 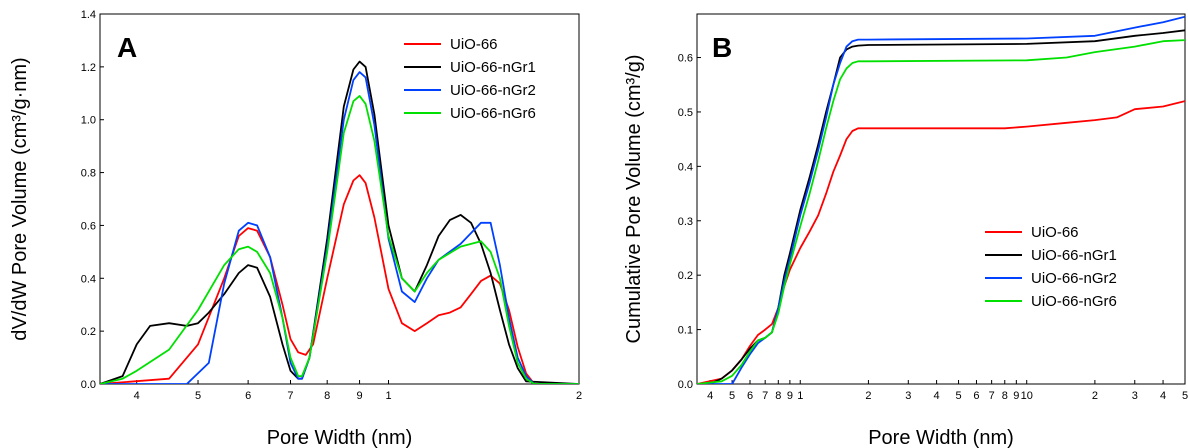 What do you see at coordinates (722, 47) in the screenshot?
I see `panel-label: B` at bounding box center [722, 47].